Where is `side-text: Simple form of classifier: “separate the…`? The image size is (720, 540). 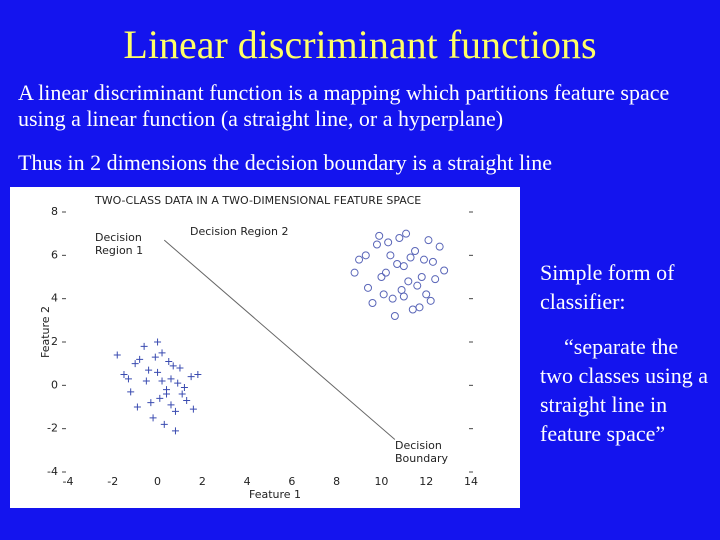
side-text: Simple form of classifier: “separate the… is located at coordinates (627, 361).